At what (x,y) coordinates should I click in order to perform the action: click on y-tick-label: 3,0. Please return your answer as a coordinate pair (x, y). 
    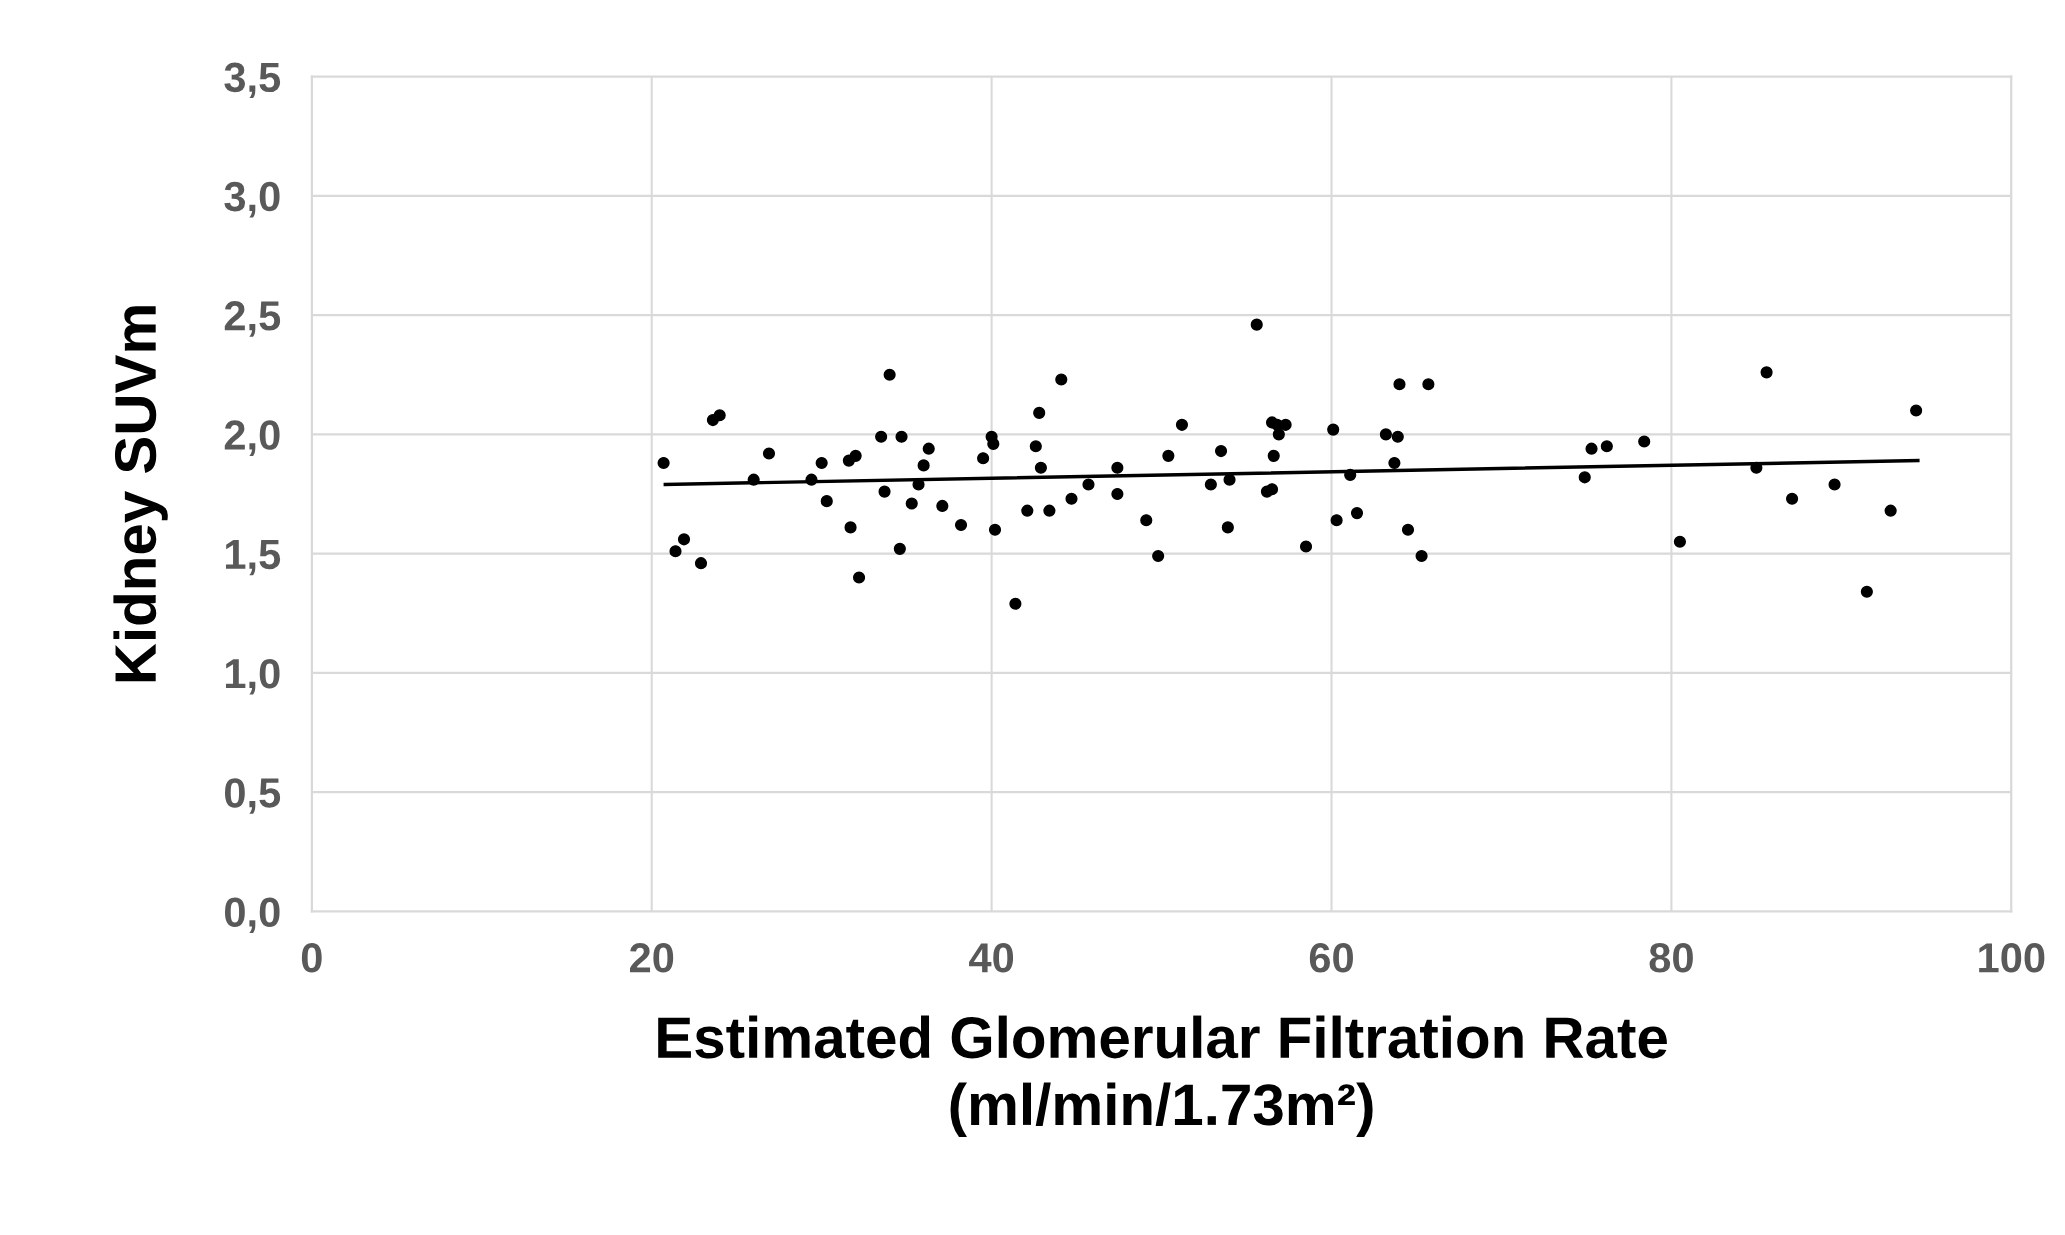
    Looking at the image, I should click on (252, 199).